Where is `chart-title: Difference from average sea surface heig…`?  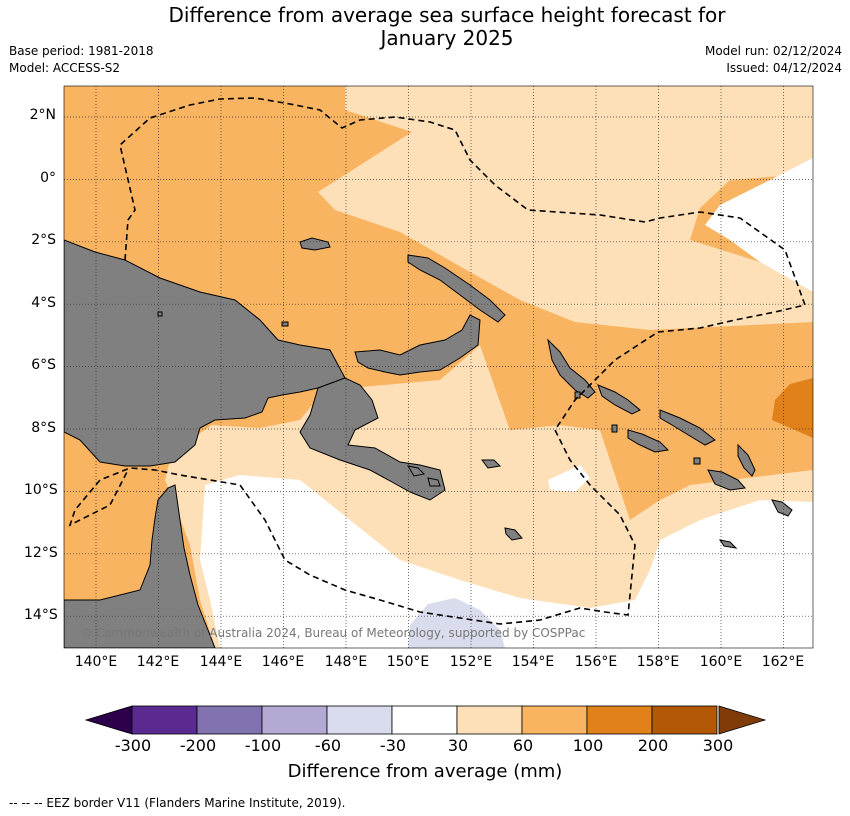 chart-title: Difference from average sea surface heig… is located at coordinates (425, 27).